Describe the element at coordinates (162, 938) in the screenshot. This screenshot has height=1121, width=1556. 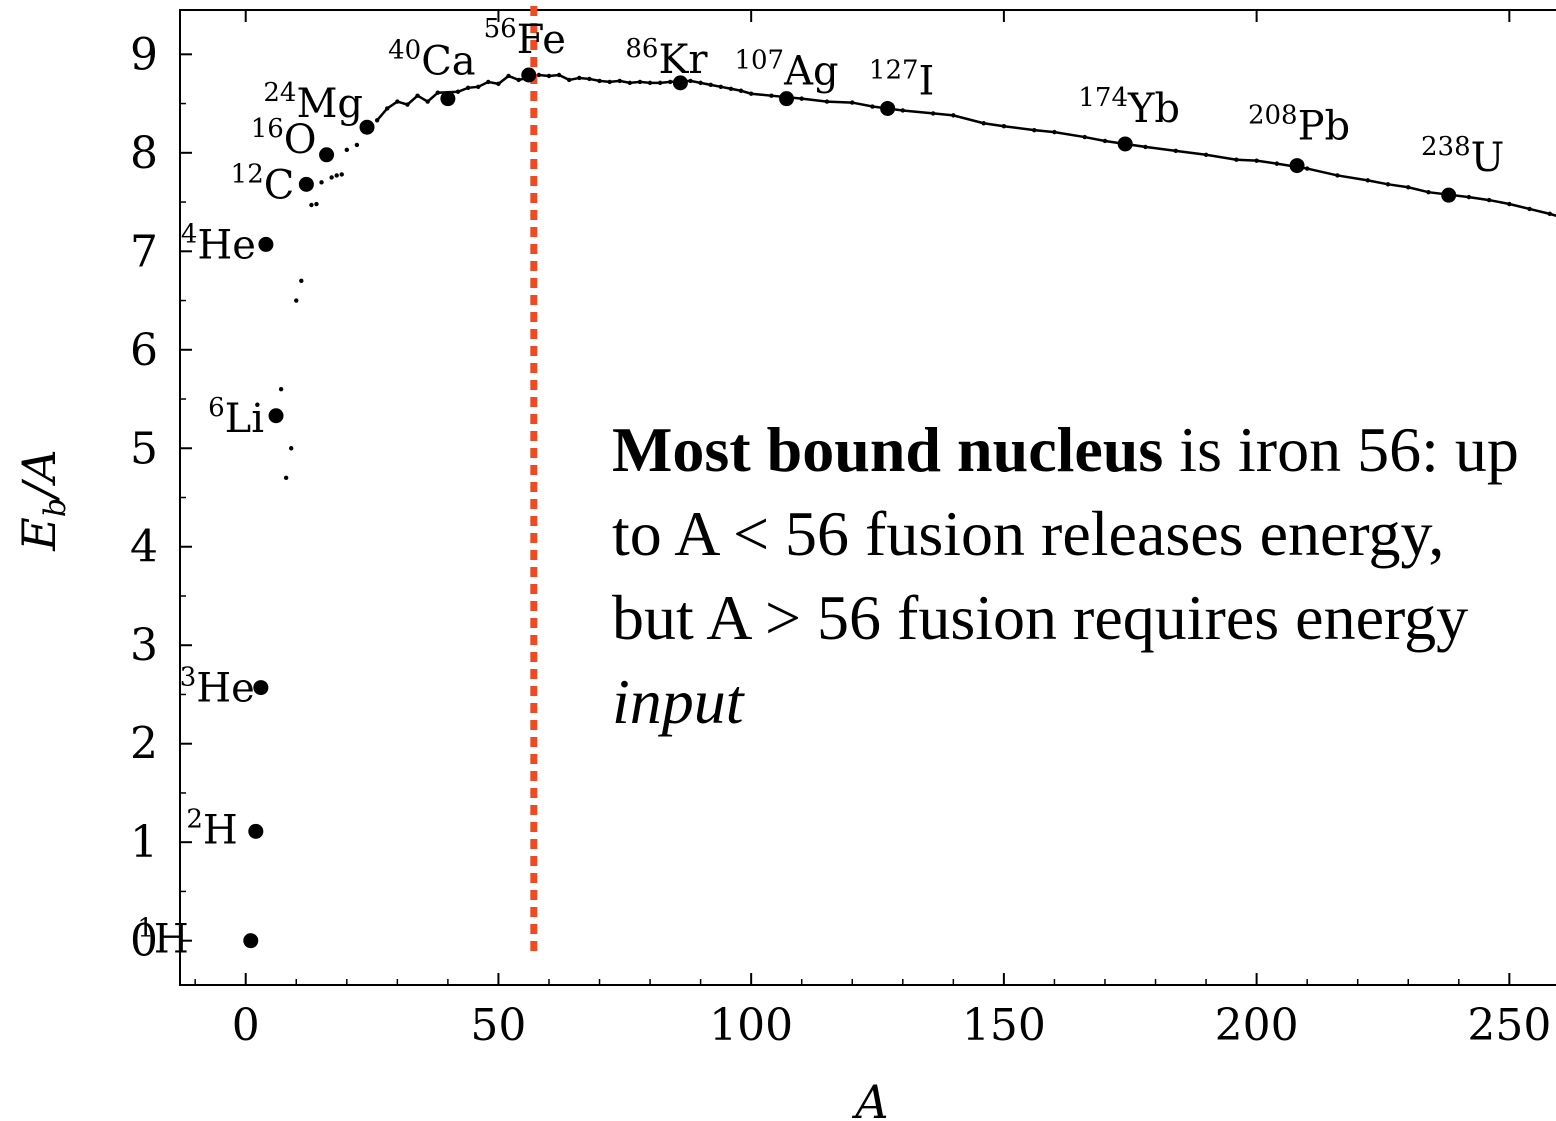
I see `nucleus-label-h-1: 1H` at that location.